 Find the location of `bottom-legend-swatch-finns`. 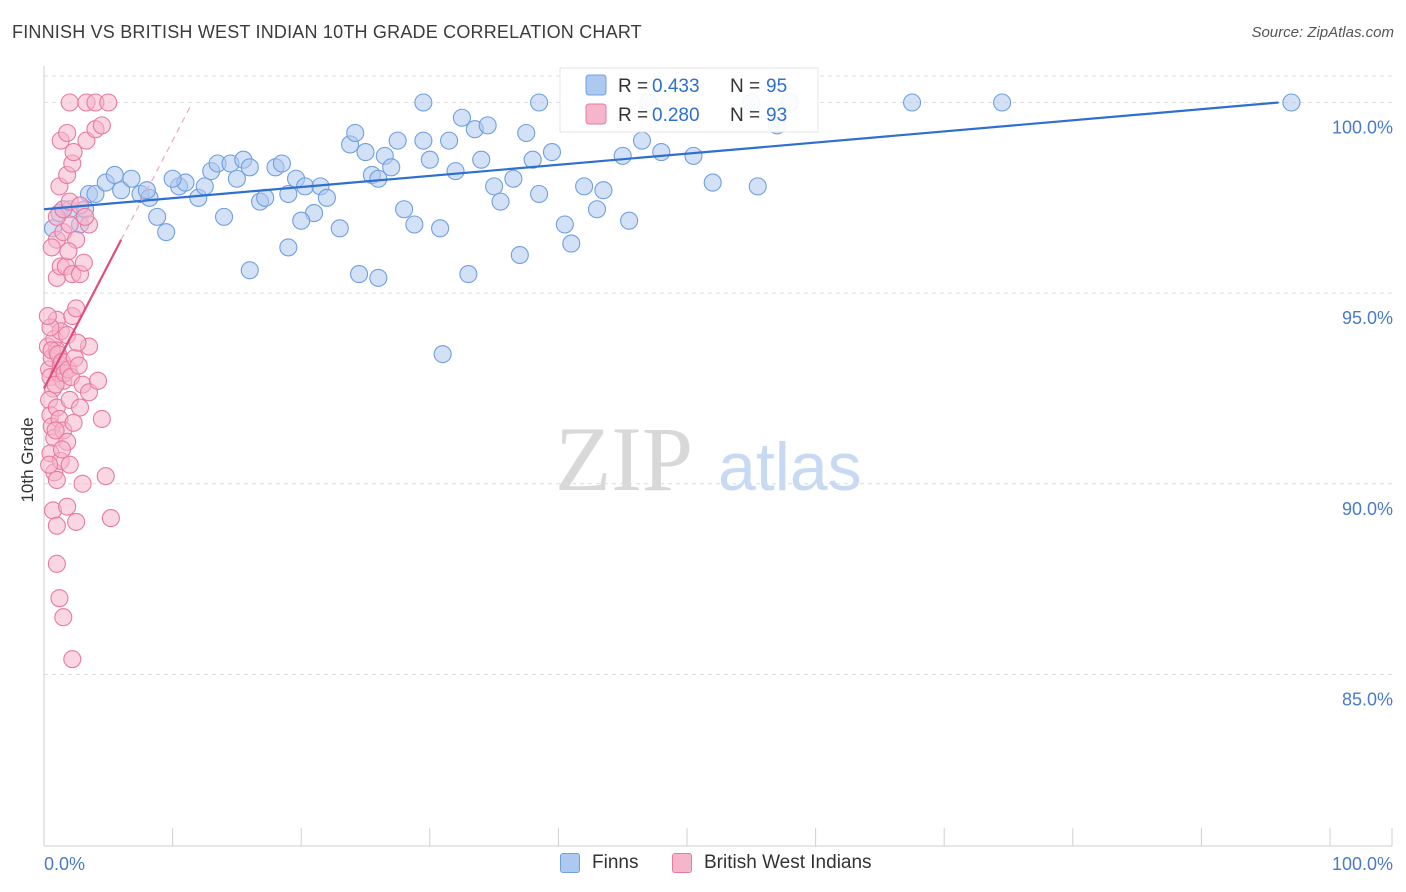

bottom-legend-swatch-finns is located at coordinates (570, 863).